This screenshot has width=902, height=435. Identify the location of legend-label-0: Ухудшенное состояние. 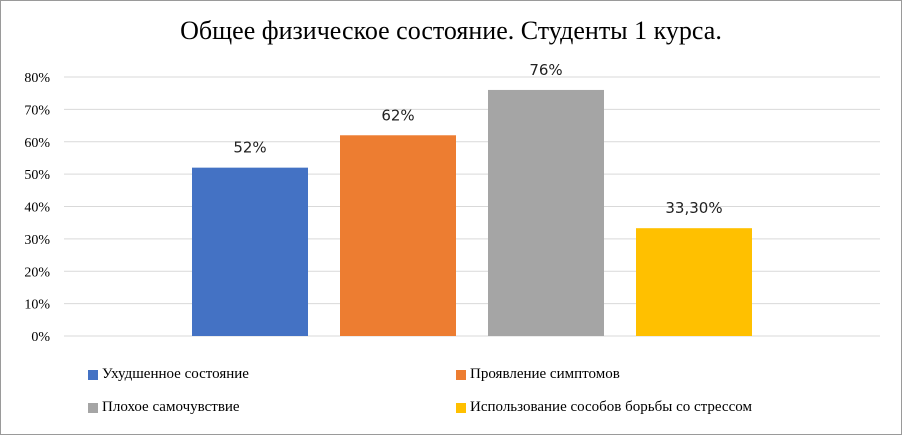
(175, 374).